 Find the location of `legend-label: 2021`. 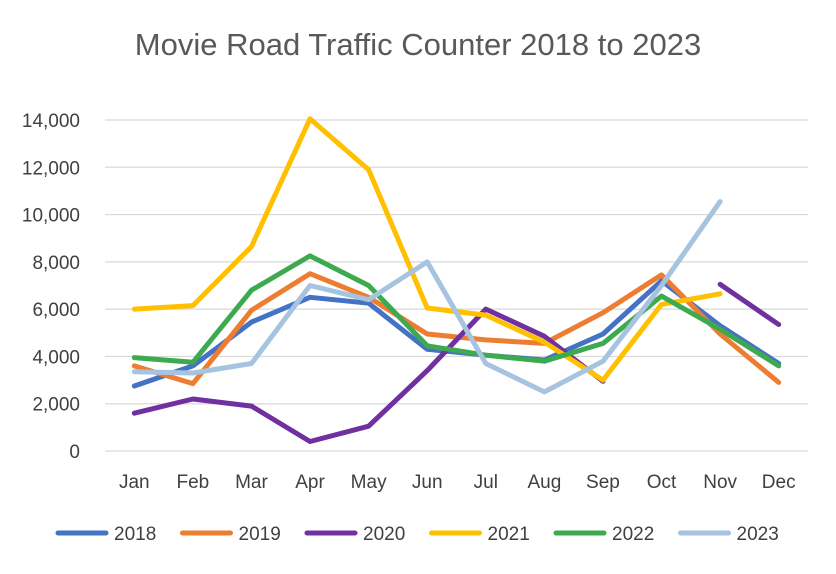

legend-label: 2021 is located at coordinates (509, 534).